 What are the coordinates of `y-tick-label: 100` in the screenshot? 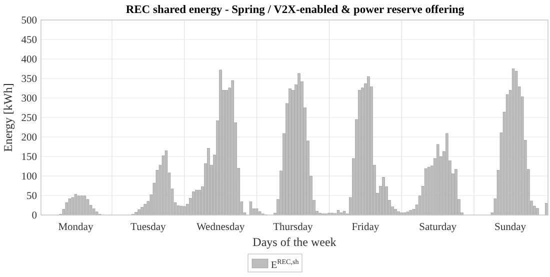 It's located at (29, 177).